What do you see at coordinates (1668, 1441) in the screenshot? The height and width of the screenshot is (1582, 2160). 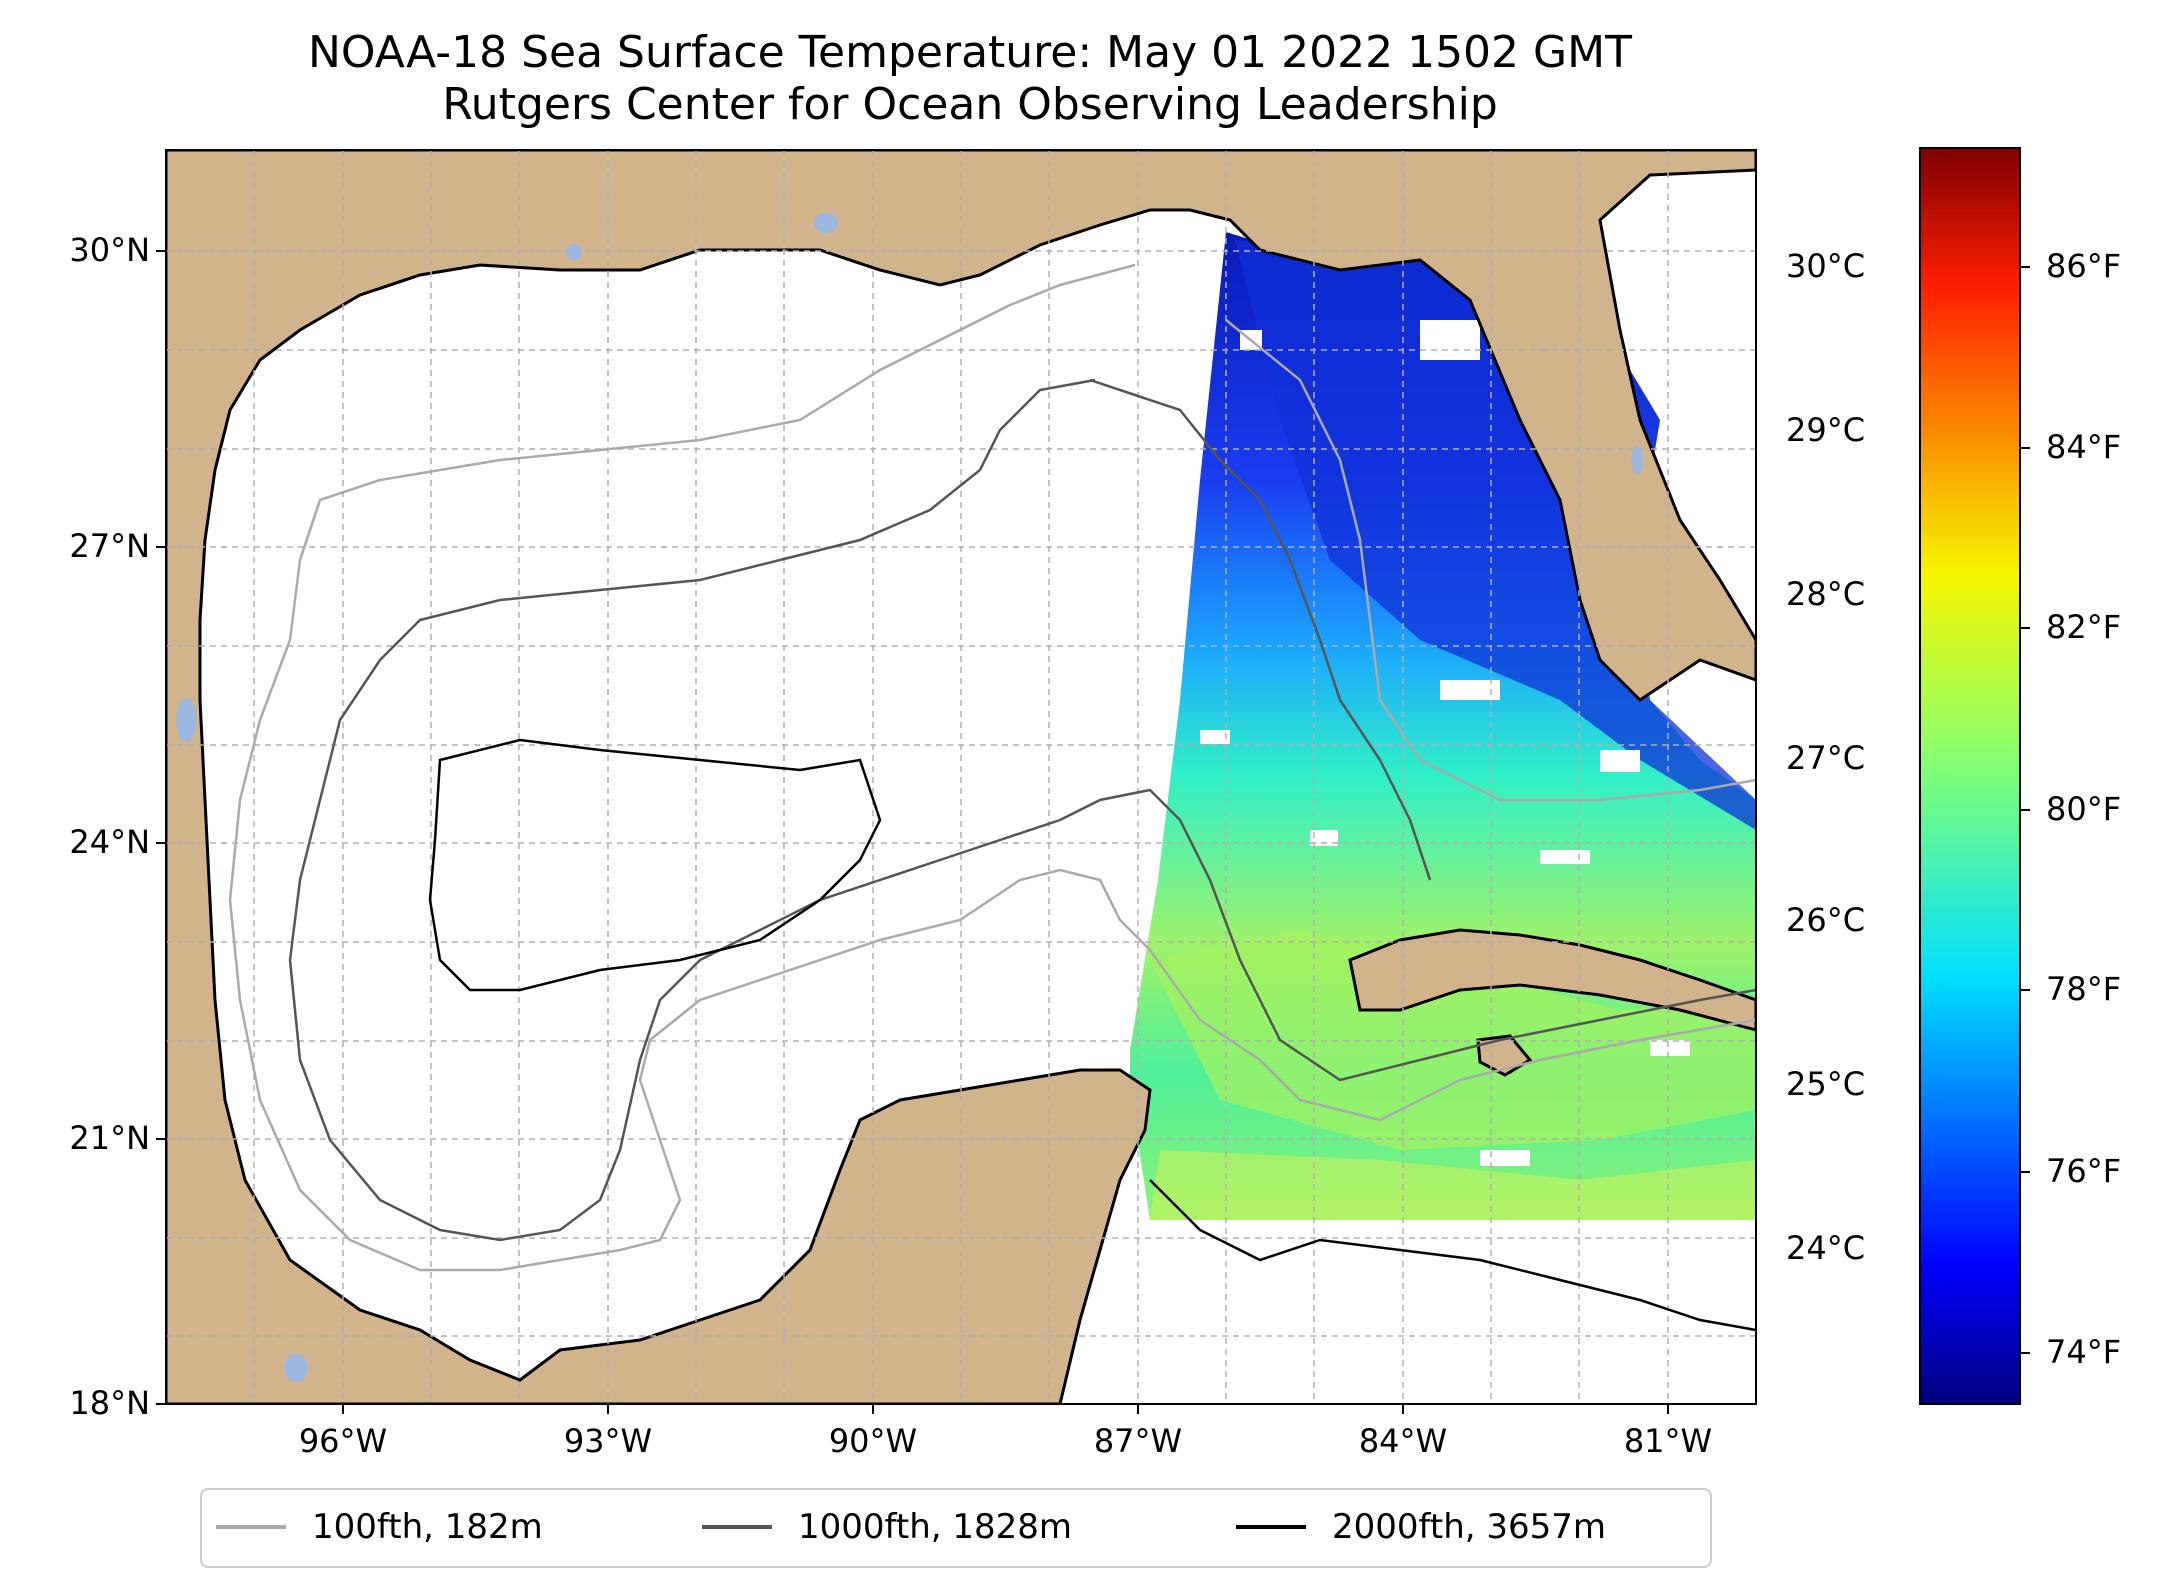 I see `lon-label-81w: 81°W` at bounding box center [1668, 1441].